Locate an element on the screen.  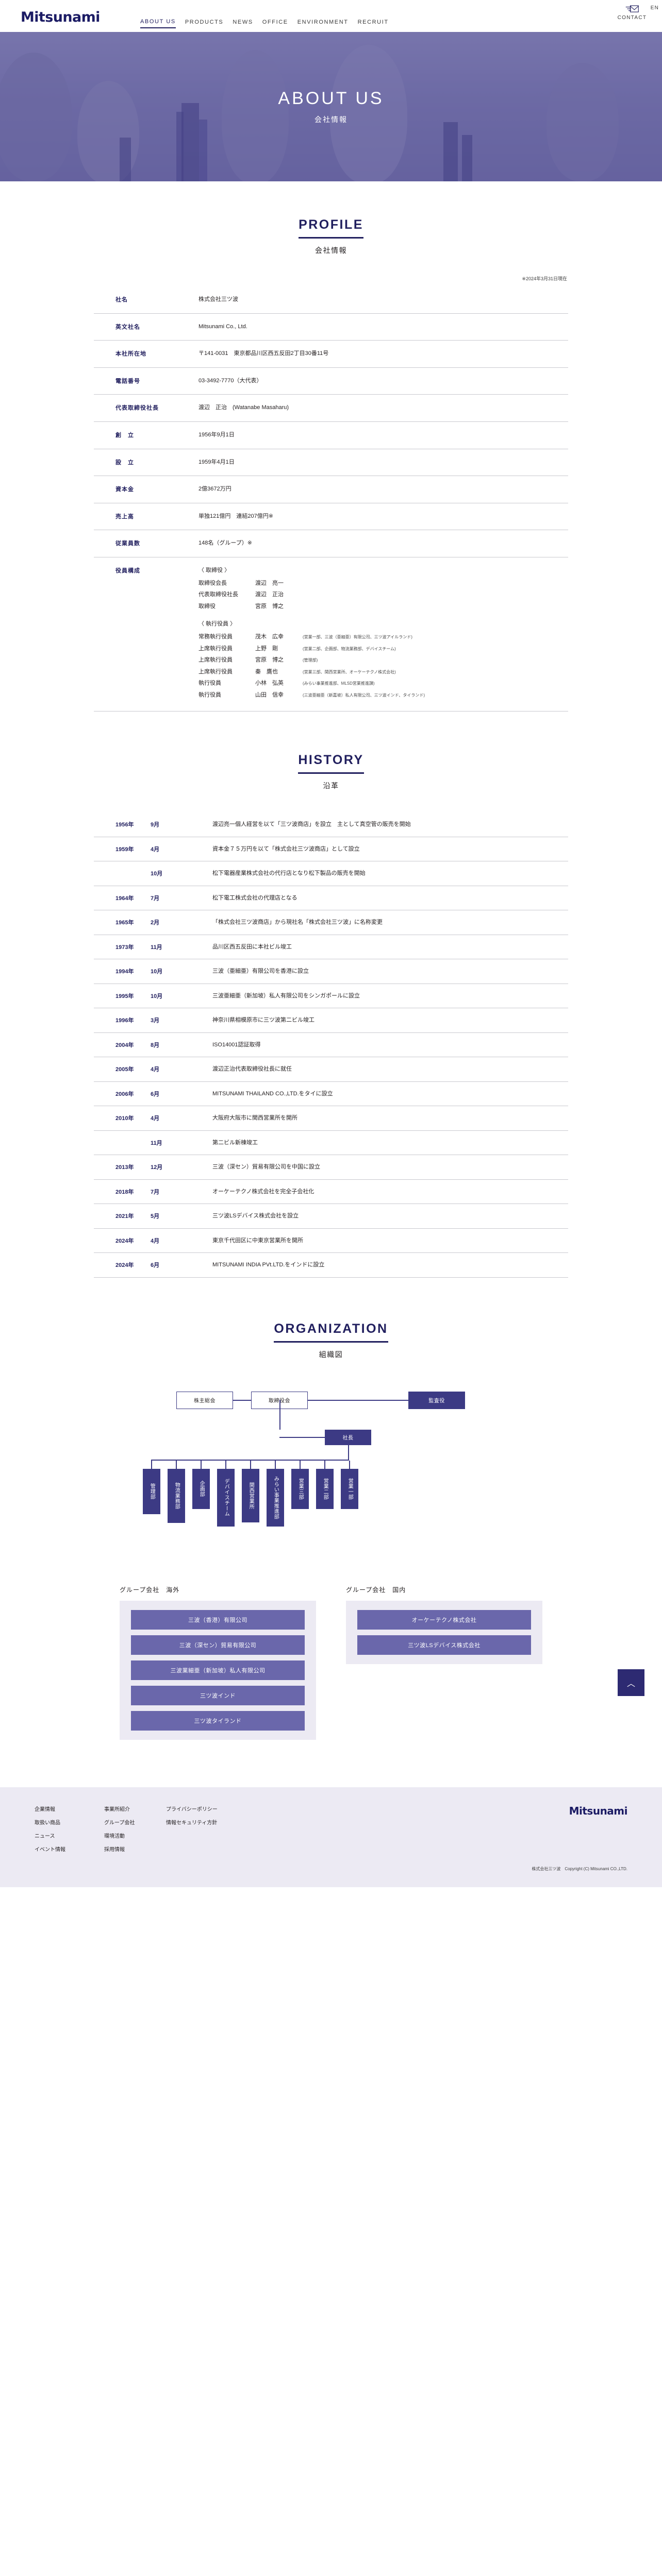
director-name: 渡辺 正治 is located at coordinates (269, 594).